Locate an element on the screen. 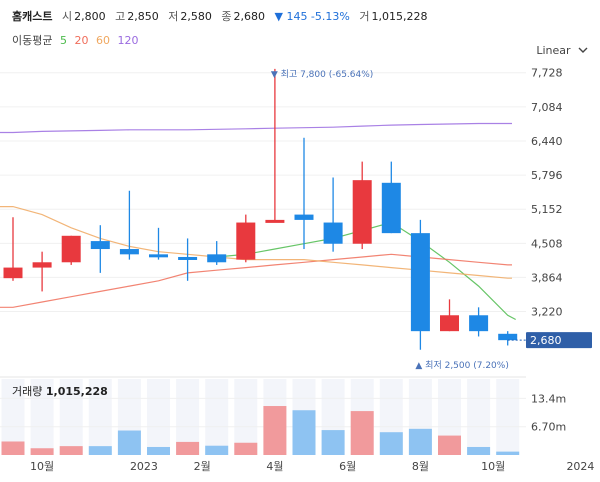 The image size is (600, 482). x-tick-label: 8월 is located at coordinates (420, 466).